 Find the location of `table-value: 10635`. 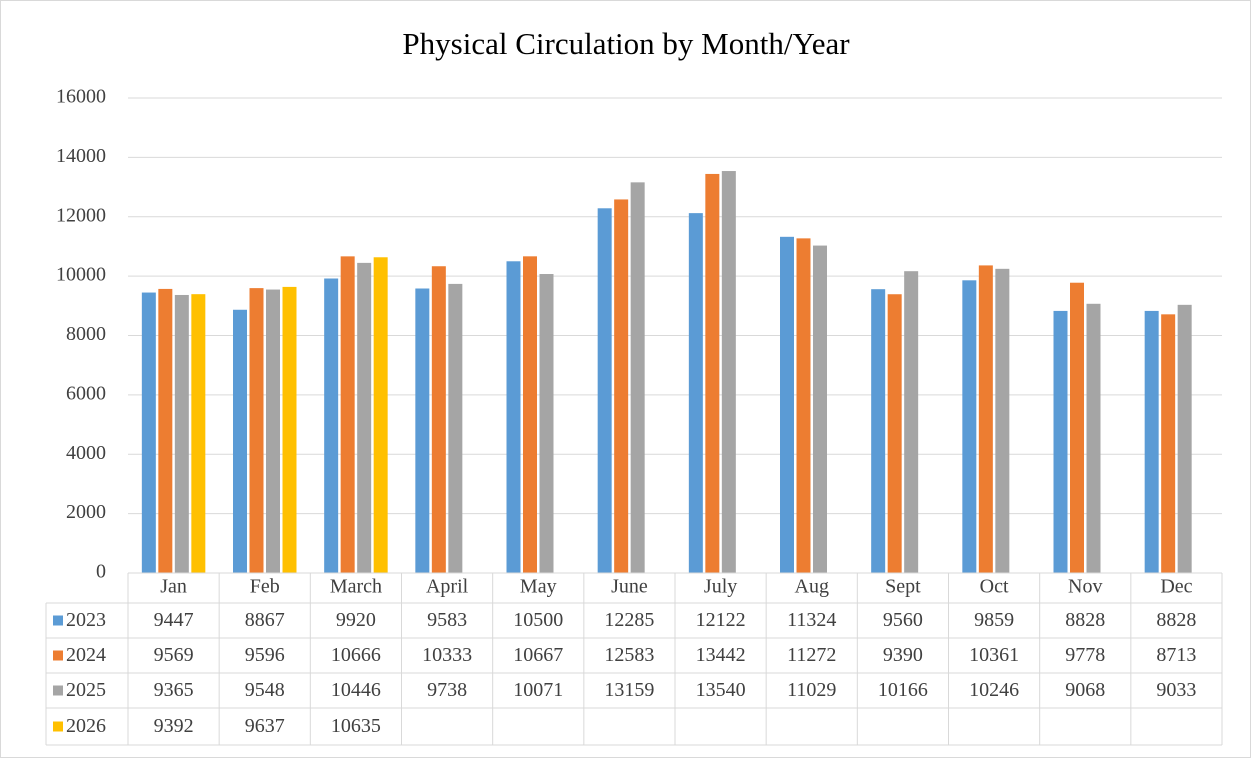

table-value: 10635 is located at coordinates (356, 726).